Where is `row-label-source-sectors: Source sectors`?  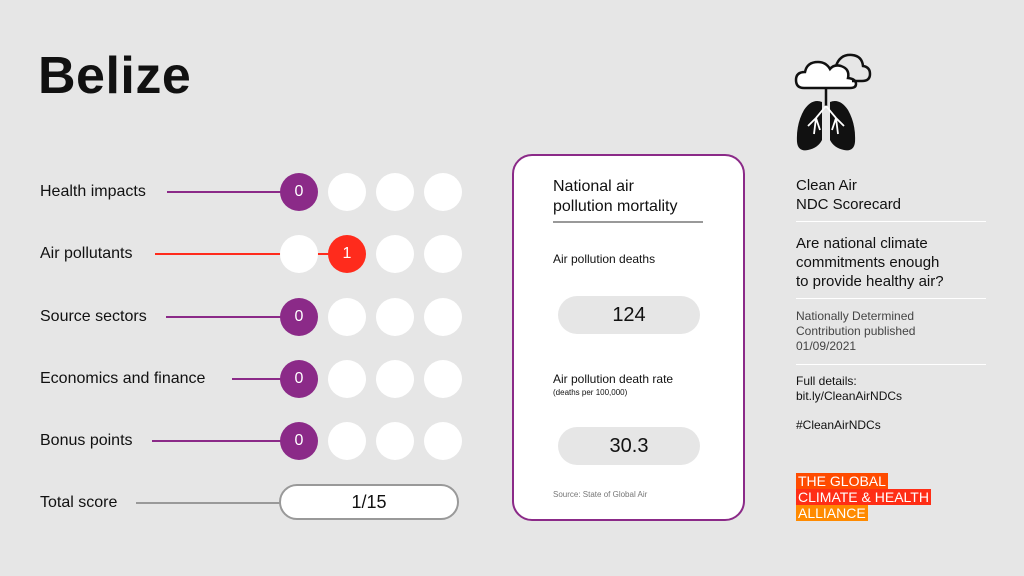 row-label-source-sectors: Source sectors is located at coordinates (93, 316).